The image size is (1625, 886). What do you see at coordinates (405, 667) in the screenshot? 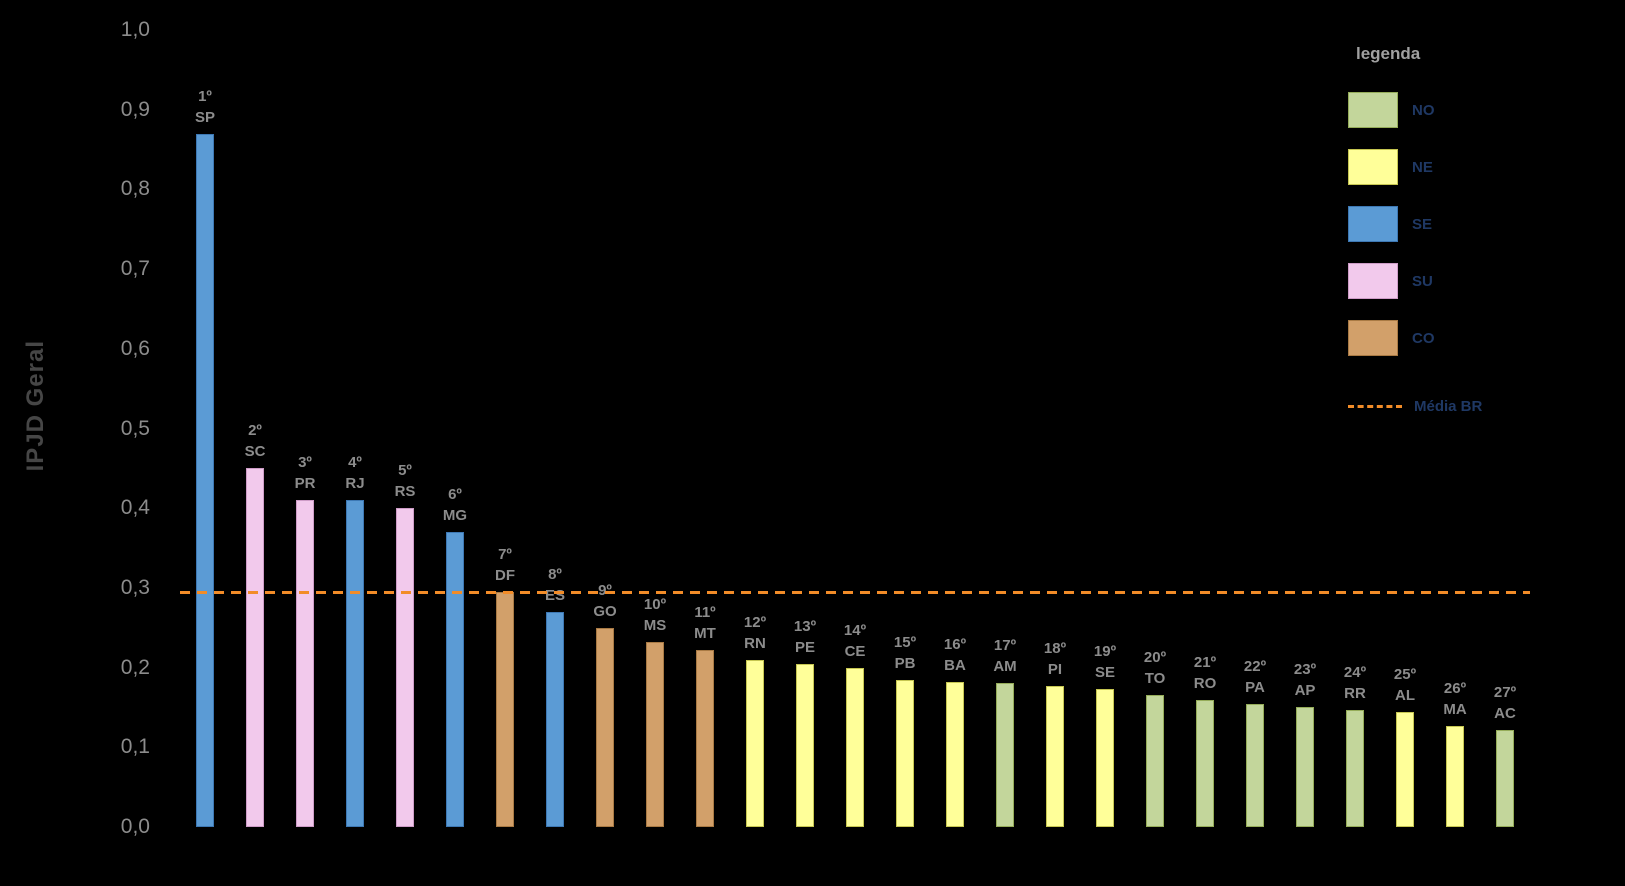
I see `chart-bar-rs` at bounding box center [405, 667].